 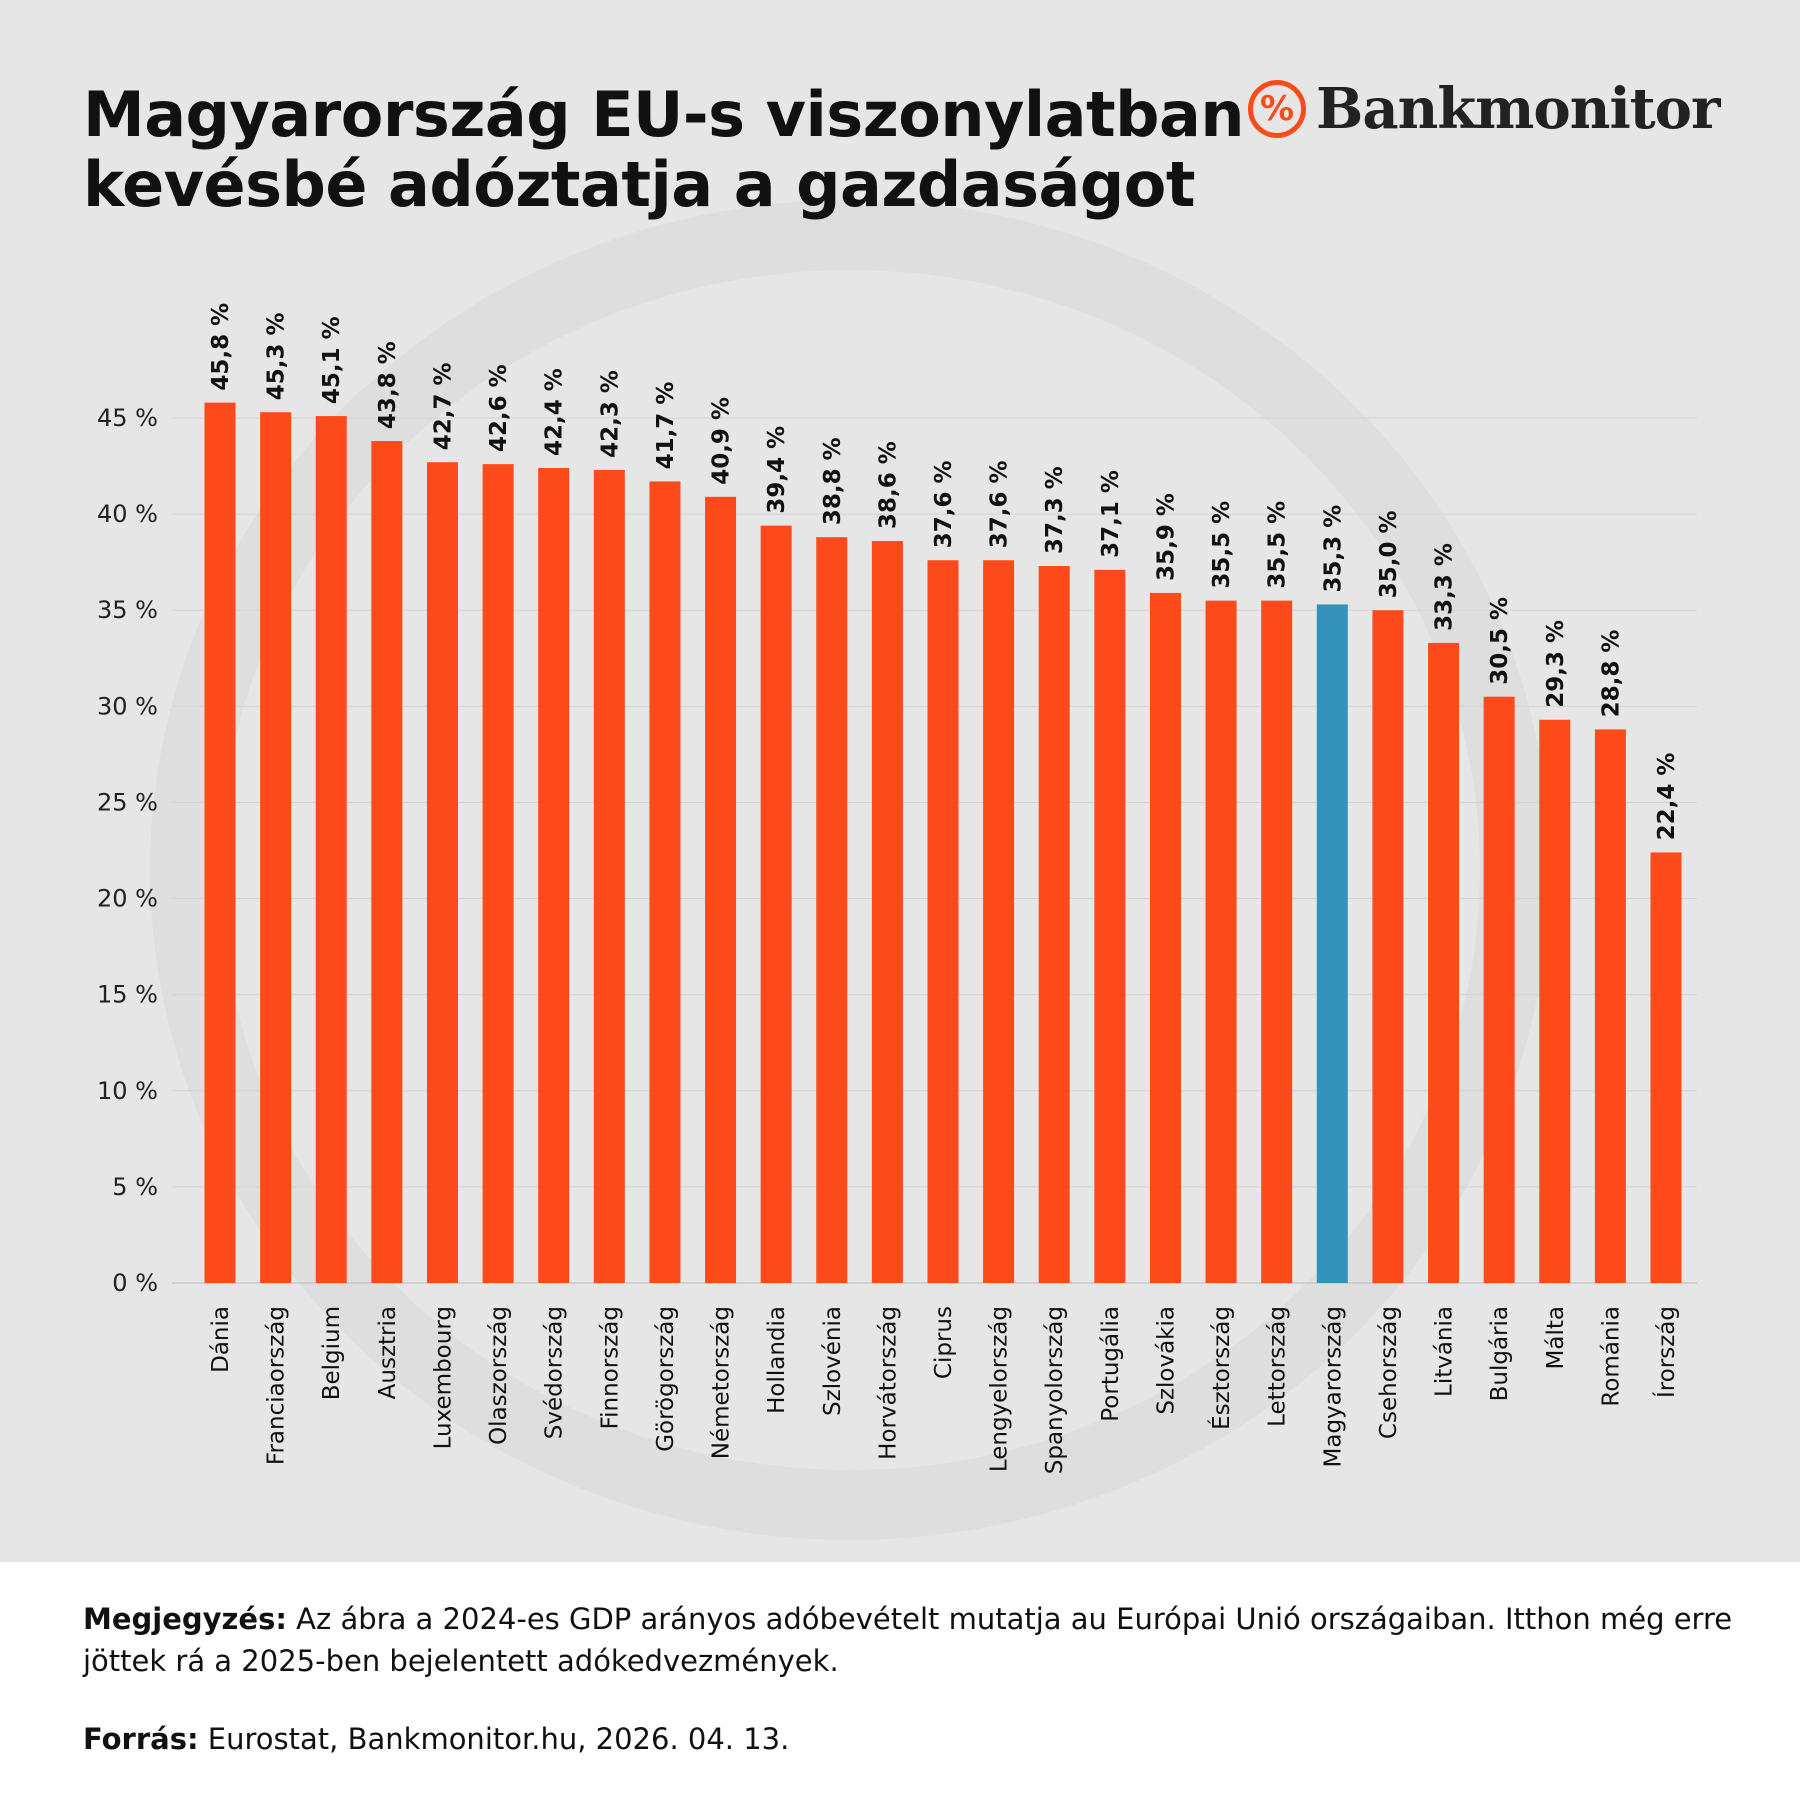 What do you see at coordinates (185, 1619) in the screenshot?
I see `note-label: Megjegyzés:` at bounding box center [185, 1619].